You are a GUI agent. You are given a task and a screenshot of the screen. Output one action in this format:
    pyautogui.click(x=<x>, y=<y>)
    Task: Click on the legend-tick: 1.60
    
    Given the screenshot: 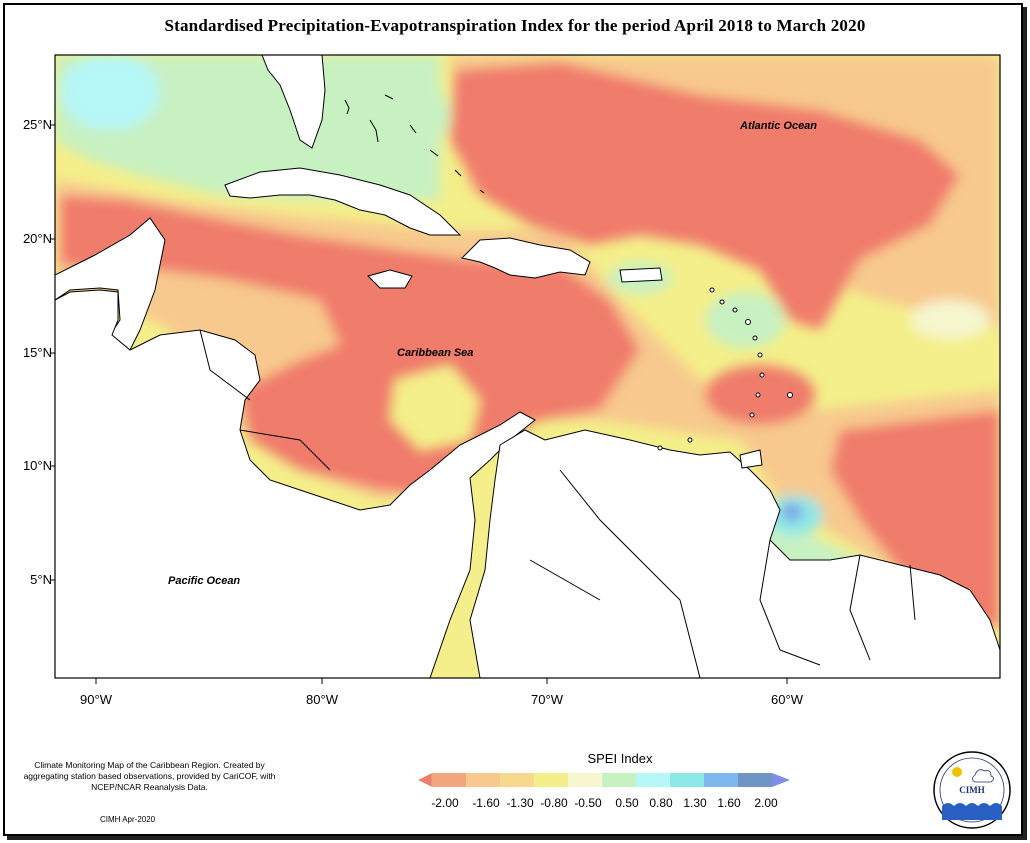 What is the action you would take?
    pyautogui.click(x=729, y=803)
    